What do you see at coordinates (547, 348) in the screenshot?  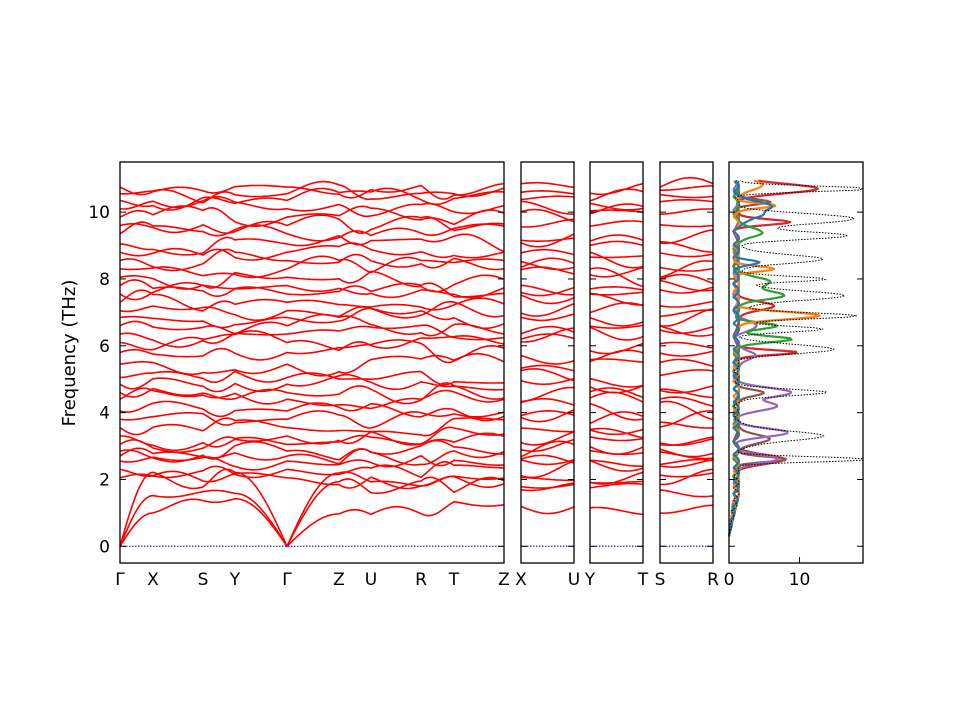 I see `bands-p2` at bounding box center [547, 348].